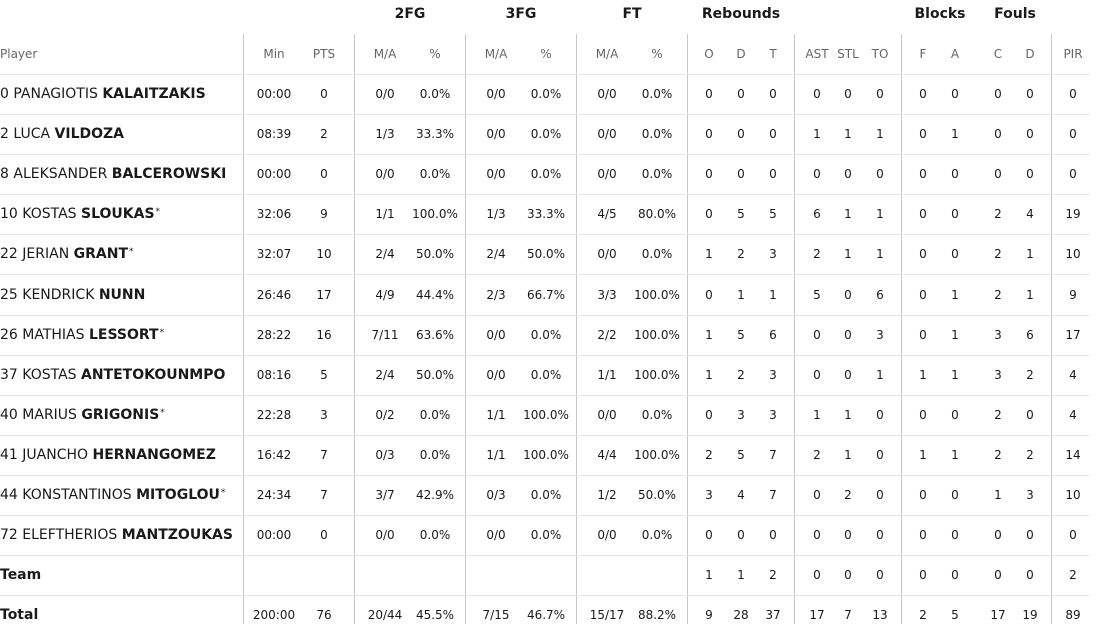 The image size is (1096, 624). What do you see at coordinates (32, 134) in the screenshot?
I see `first-name: LUCA` at bounding box center [32, 134].